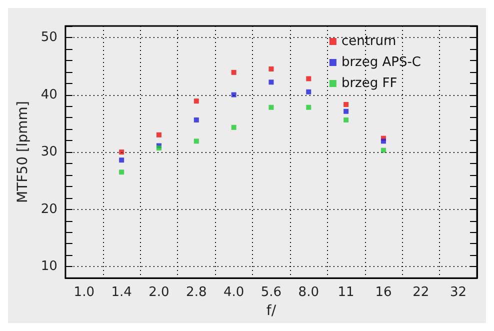 The height and width of the screenshot is (331, 494). Describe the element at coordinates (458, 292) in the screenshot. I see `x-tick-label: 32` at that location.